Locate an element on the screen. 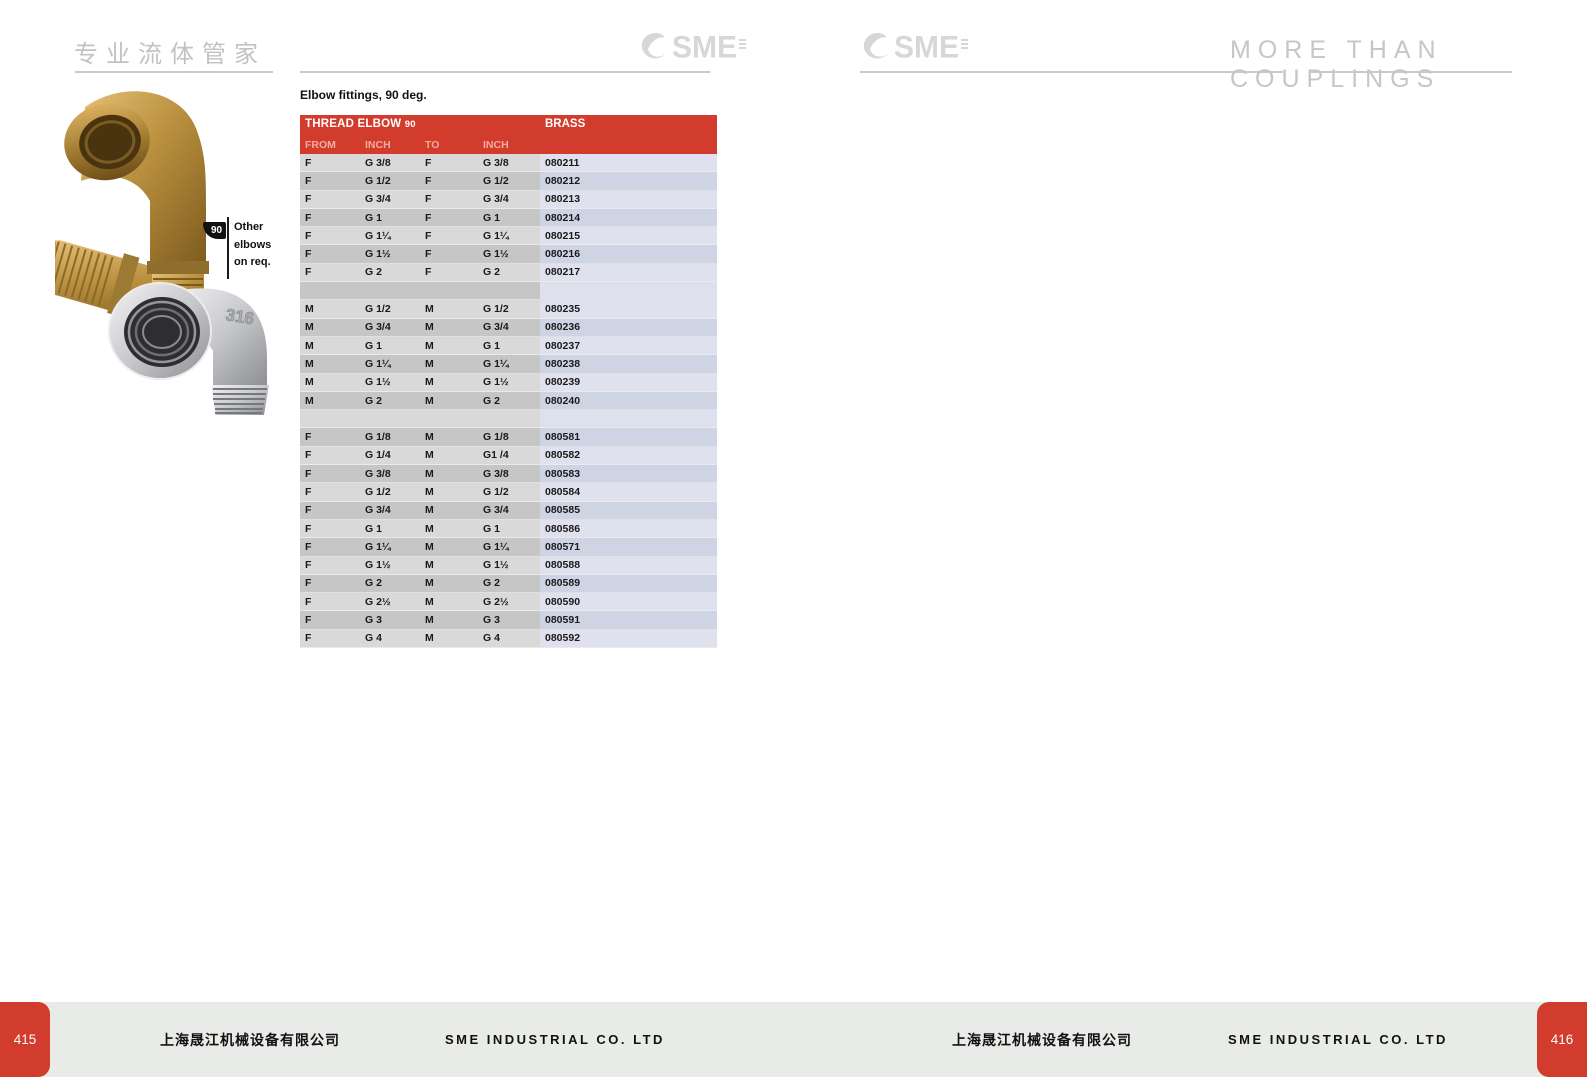 This screenshot has height=1077, width=1587. code-cell: 080588 is located at coordinates (628, 565).